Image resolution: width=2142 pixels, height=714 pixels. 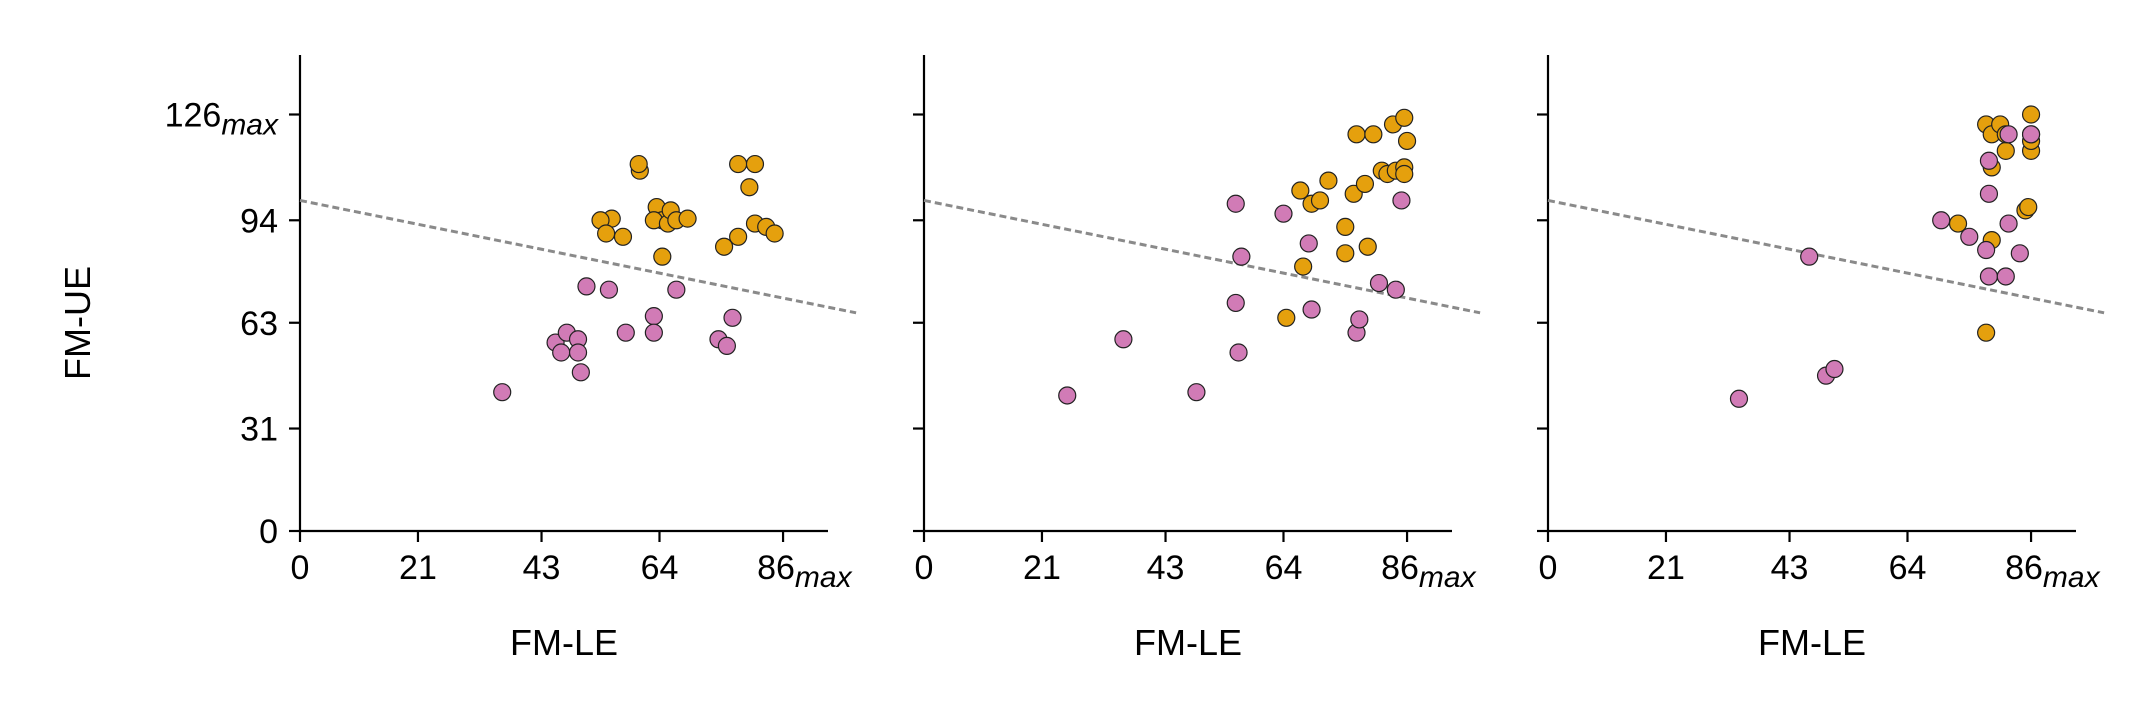 I want to click on y-tick-label: 126max, so click(x=222, y=119).